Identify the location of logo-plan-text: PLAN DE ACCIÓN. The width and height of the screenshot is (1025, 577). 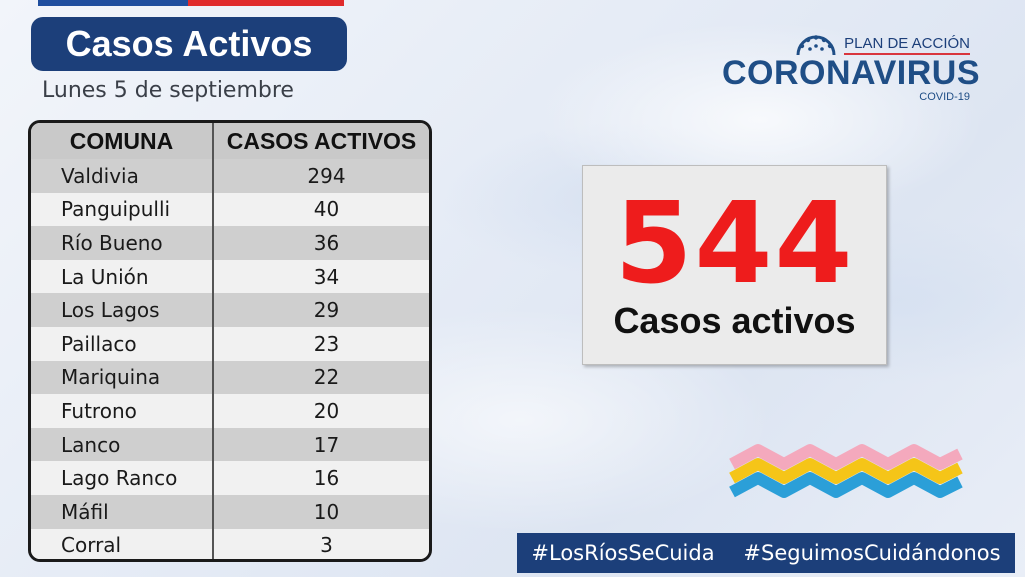
(907, 45).